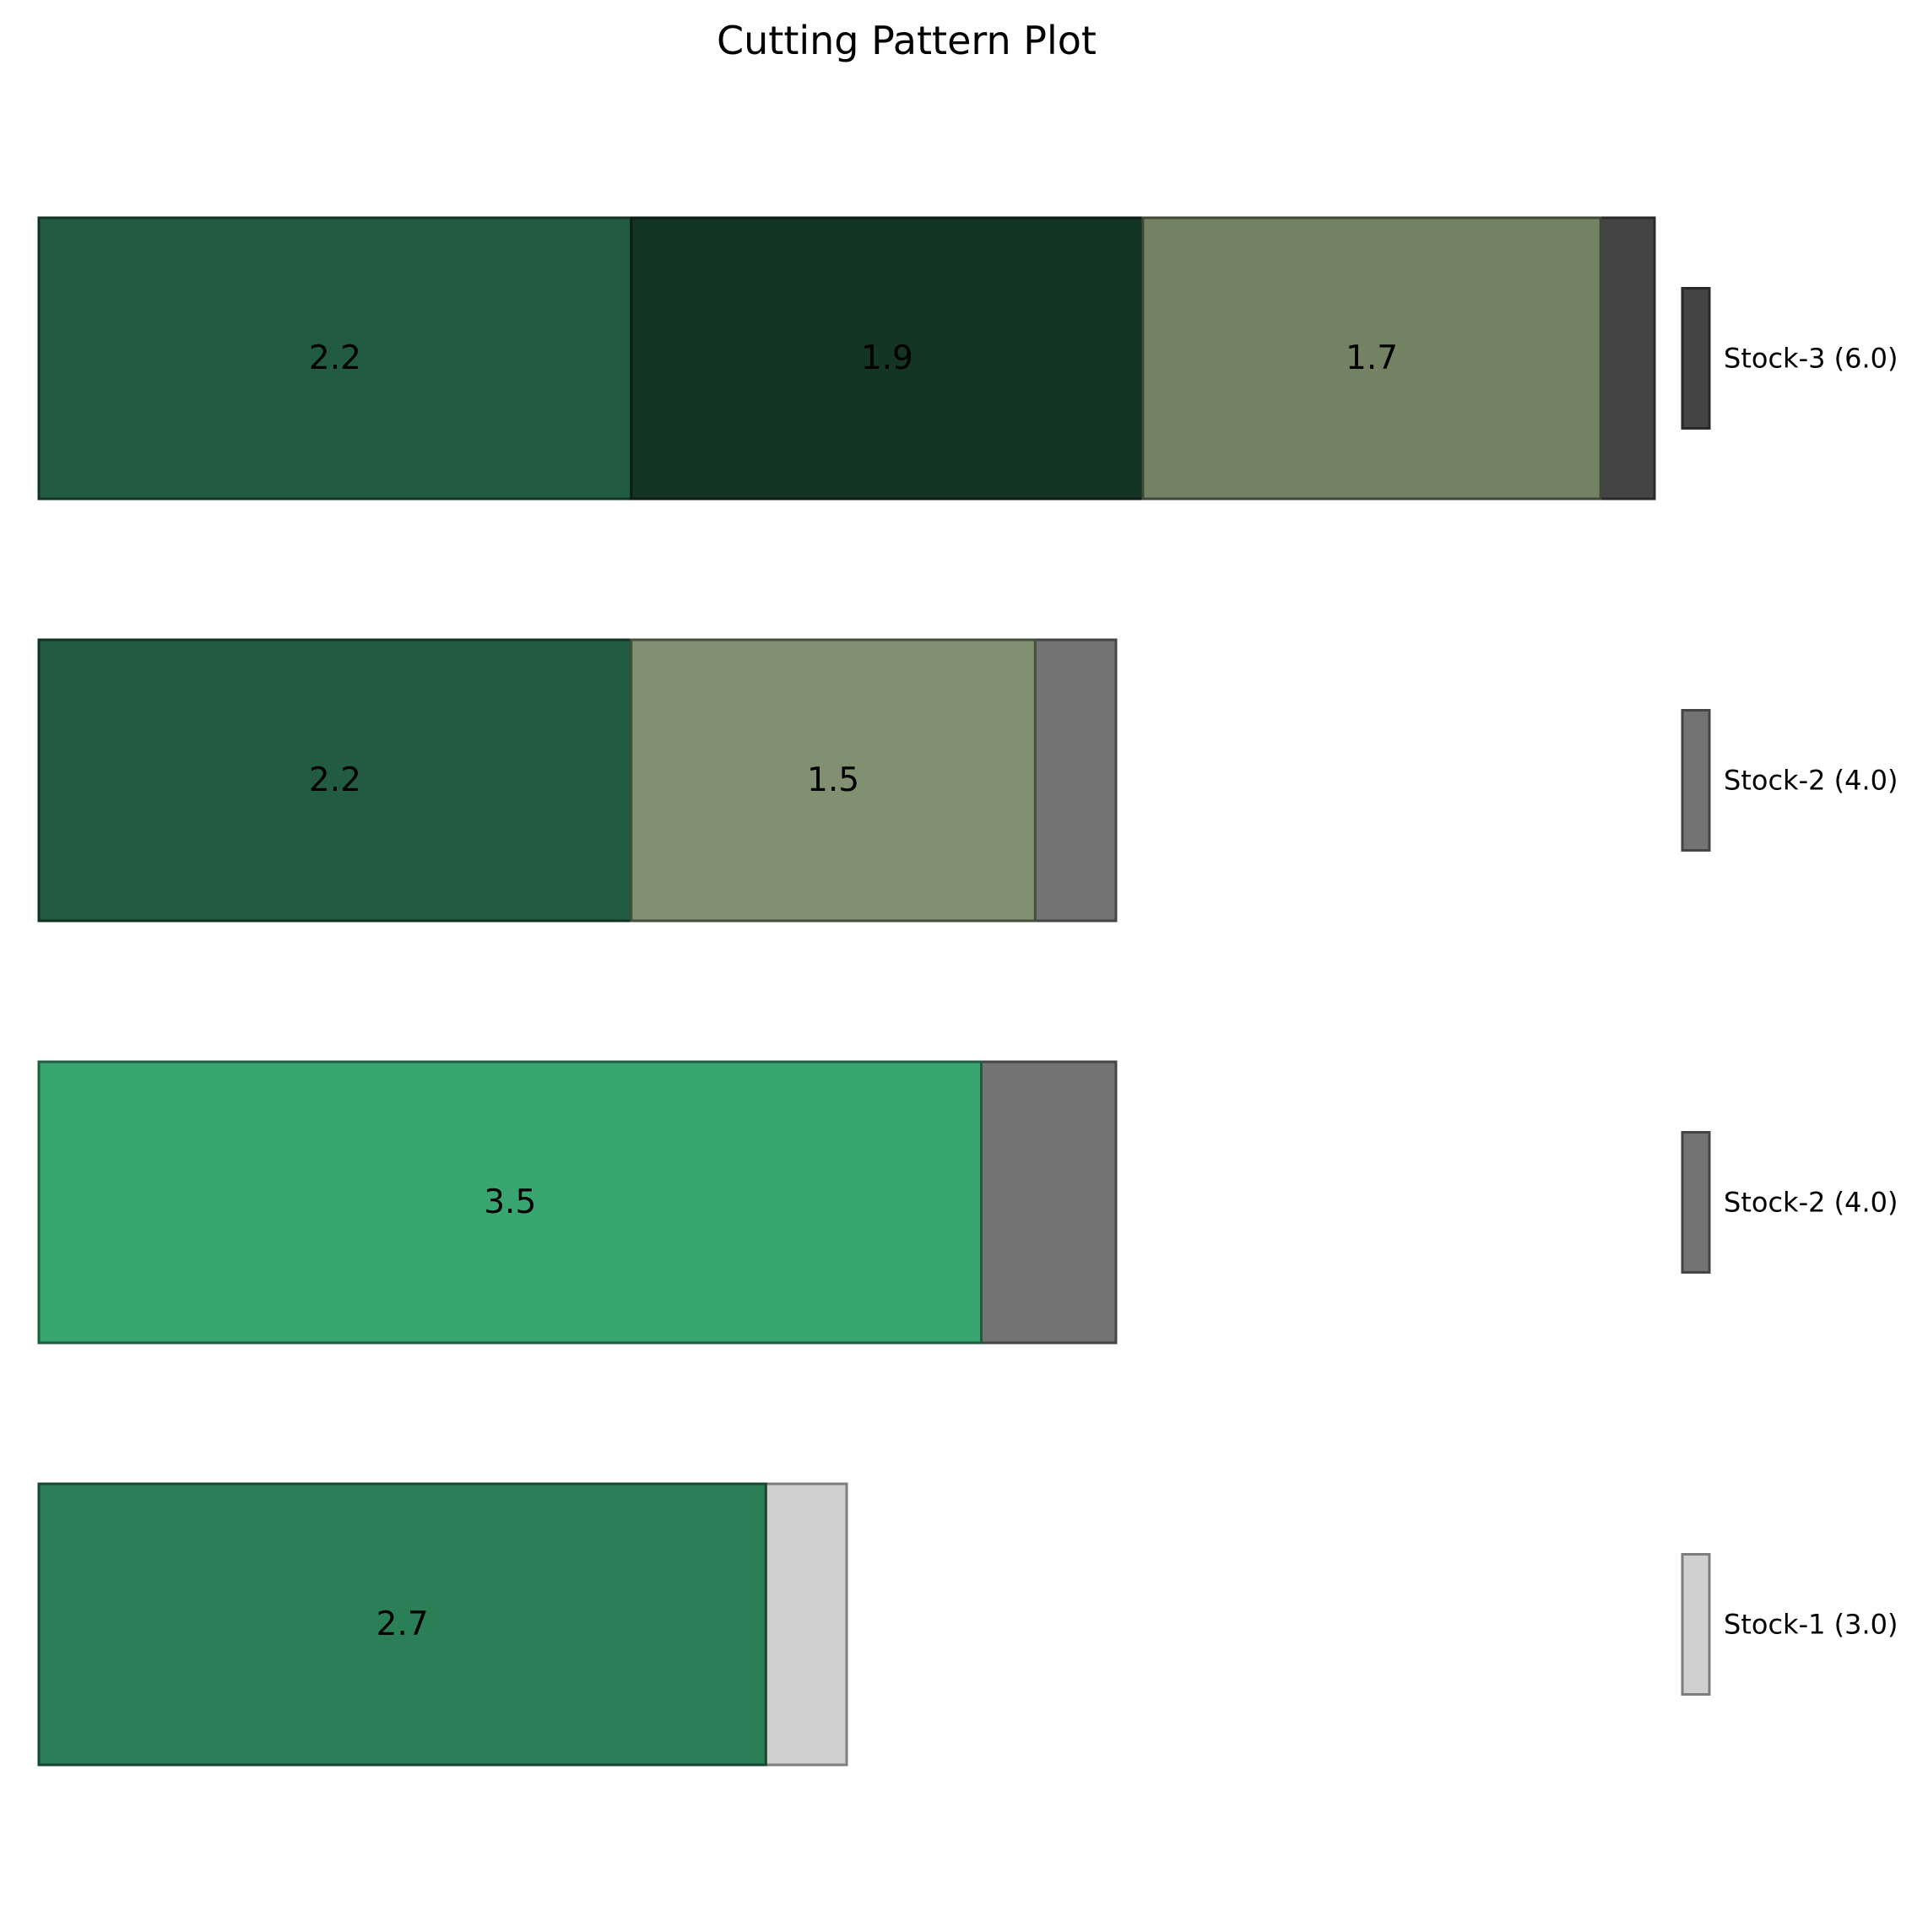  Describe the element at coordinates (1811, 1625) in the screenshot. I see `legend-label: Stock-1 (3.0)` at that location.